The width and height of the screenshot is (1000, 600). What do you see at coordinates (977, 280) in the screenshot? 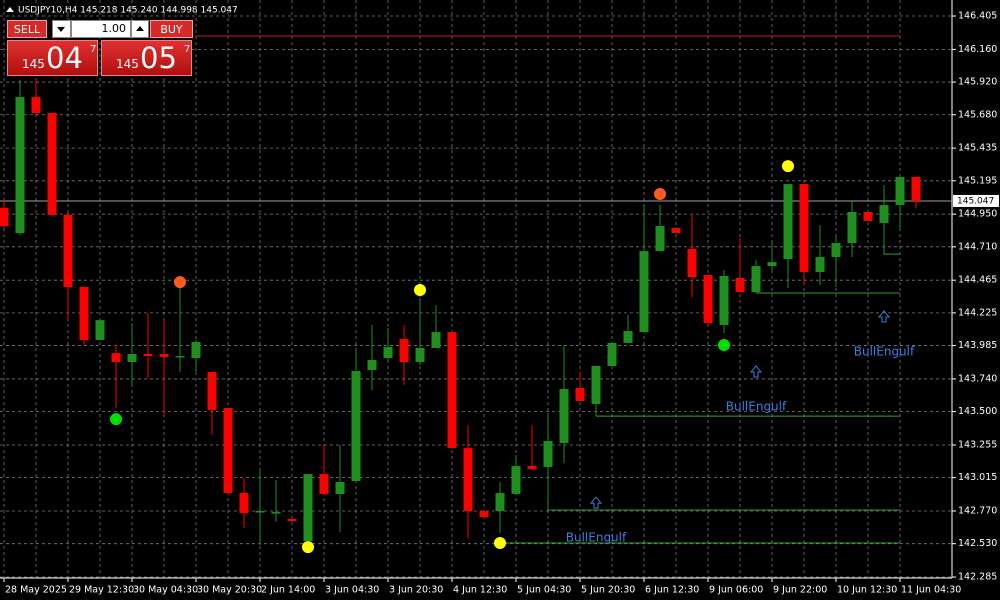
I see `y-tick-label: 144.465` at bounding box center [977, 280].